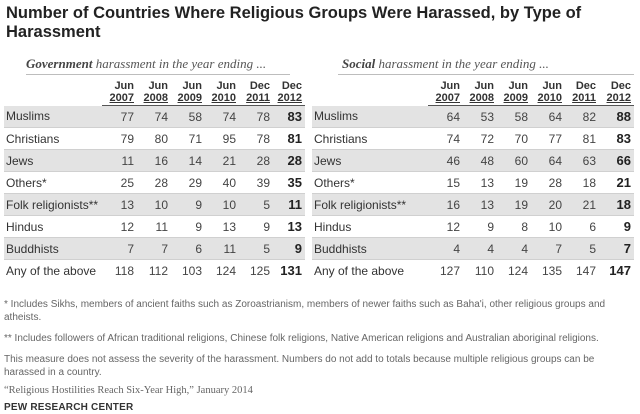 This screenshot has height=414, width=640. Describe the element at coordinates (486, 74) in the screenshot. I see `social-header-rule` at that location.